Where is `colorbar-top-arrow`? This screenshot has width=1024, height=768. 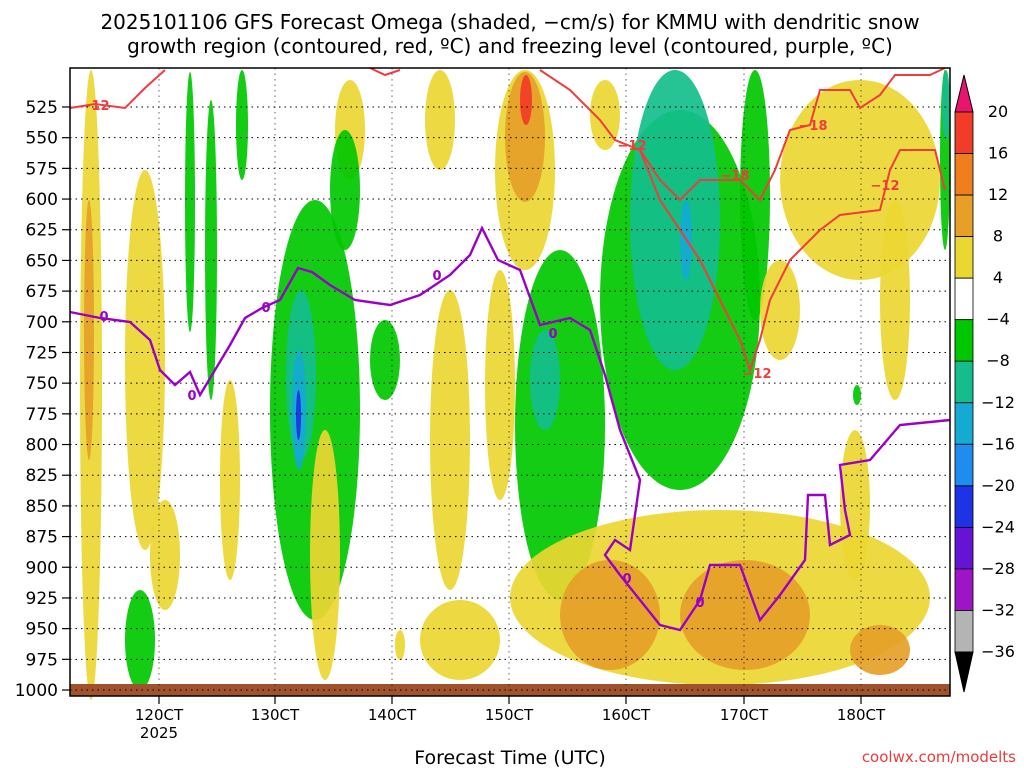 colorbar-top-arrow is located at coordinates (964, 93).